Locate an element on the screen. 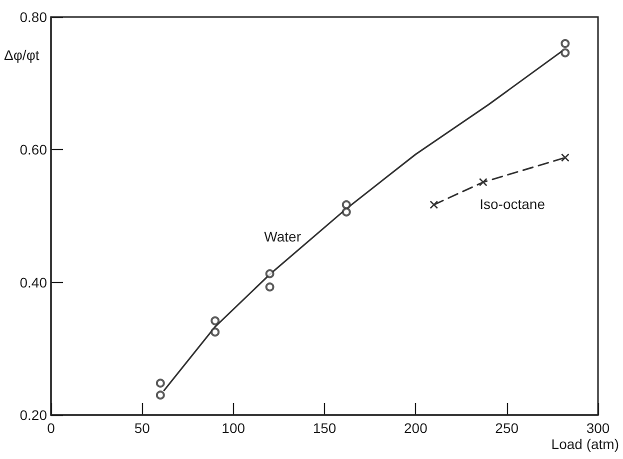 The height and width of the screenshot is (459, 623). x-tick-label: 150 is located at coordinates (324, 428).